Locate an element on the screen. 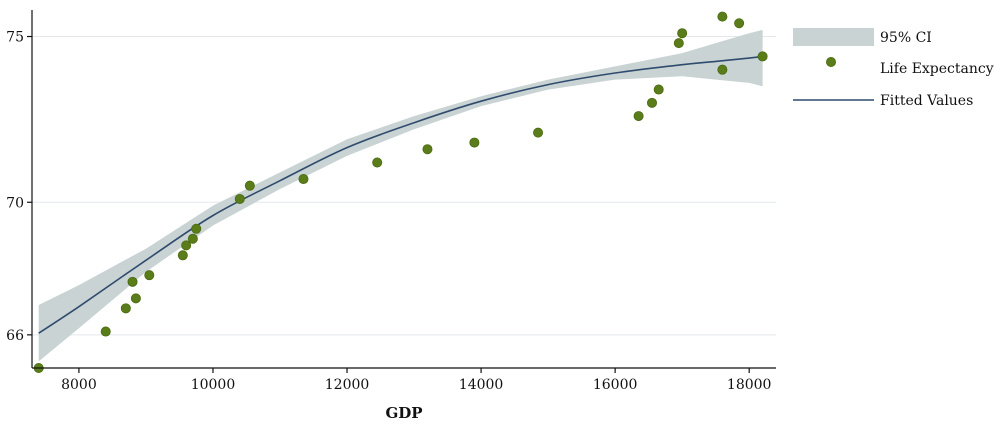 Image resolution: width=1000 pixels, height=425 pixels. legend-item-line: Fitted Values is located at coordinates (883, 101).